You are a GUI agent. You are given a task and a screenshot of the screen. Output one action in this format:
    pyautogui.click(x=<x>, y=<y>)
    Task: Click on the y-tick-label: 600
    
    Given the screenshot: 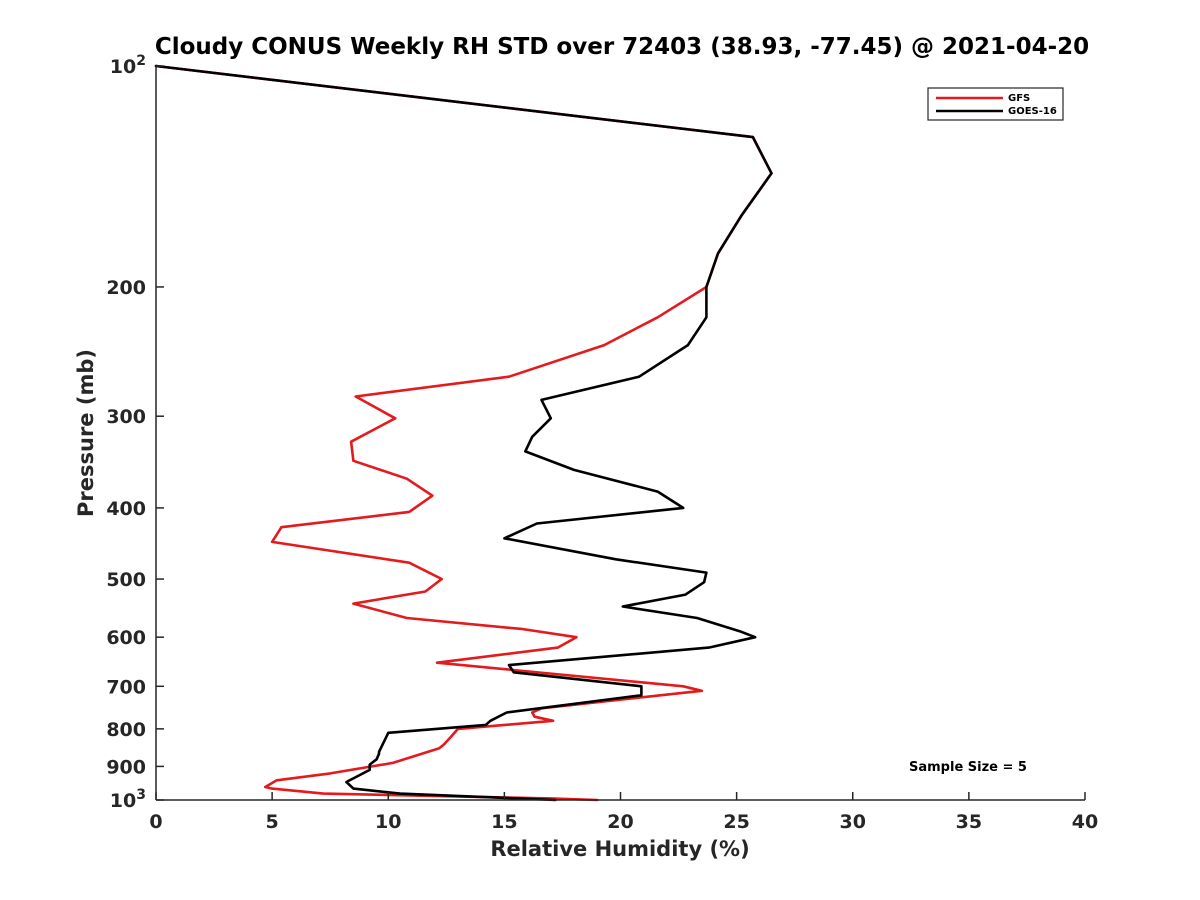 What is the action you would take?
    pyautogui.click(x=126, y=638)
    